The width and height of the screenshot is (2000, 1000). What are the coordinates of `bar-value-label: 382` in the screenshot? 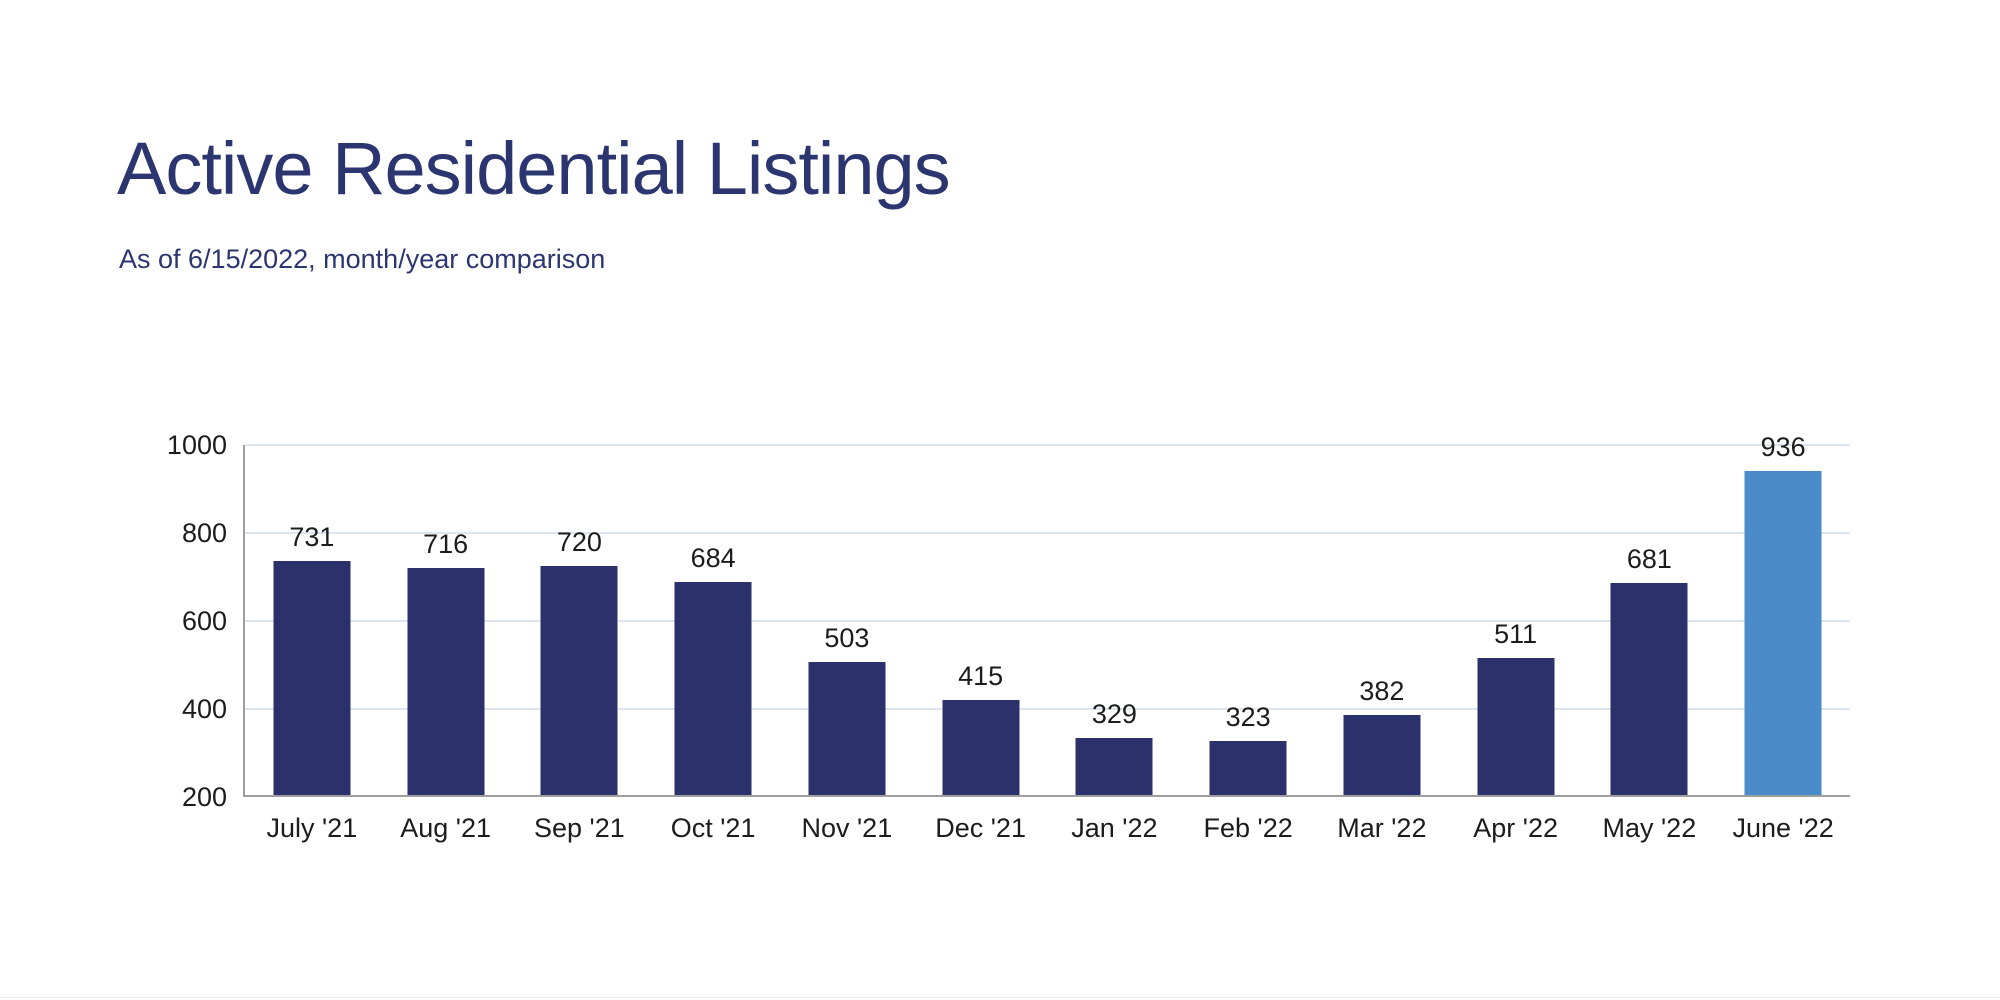 It's located at (1382, 690).